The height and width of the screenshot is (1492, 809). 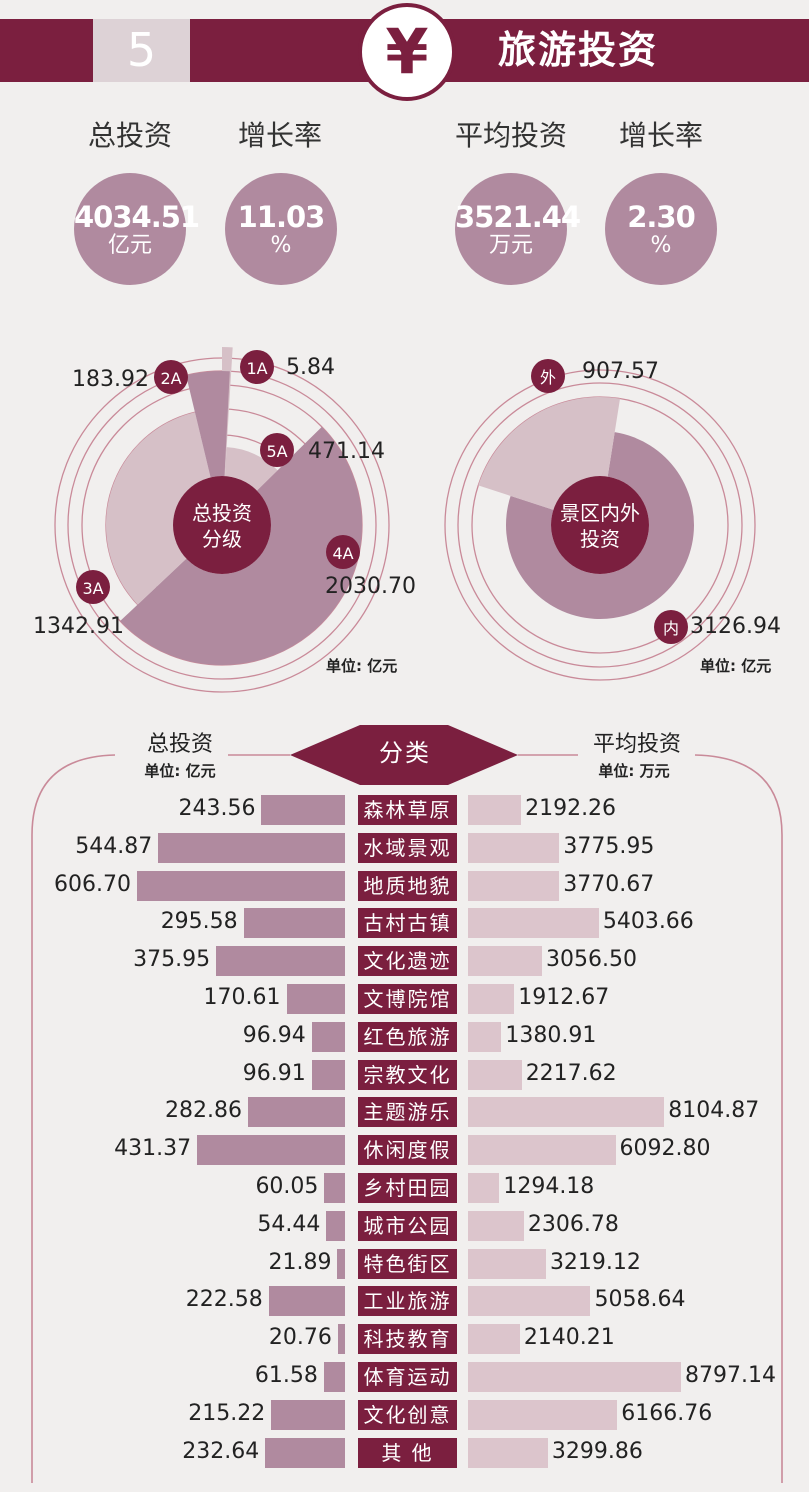 What do you see at coordinates (199, 922) in the screenshot?
I see `total-investment-value: 295.58` at bounding box center [199, 922].